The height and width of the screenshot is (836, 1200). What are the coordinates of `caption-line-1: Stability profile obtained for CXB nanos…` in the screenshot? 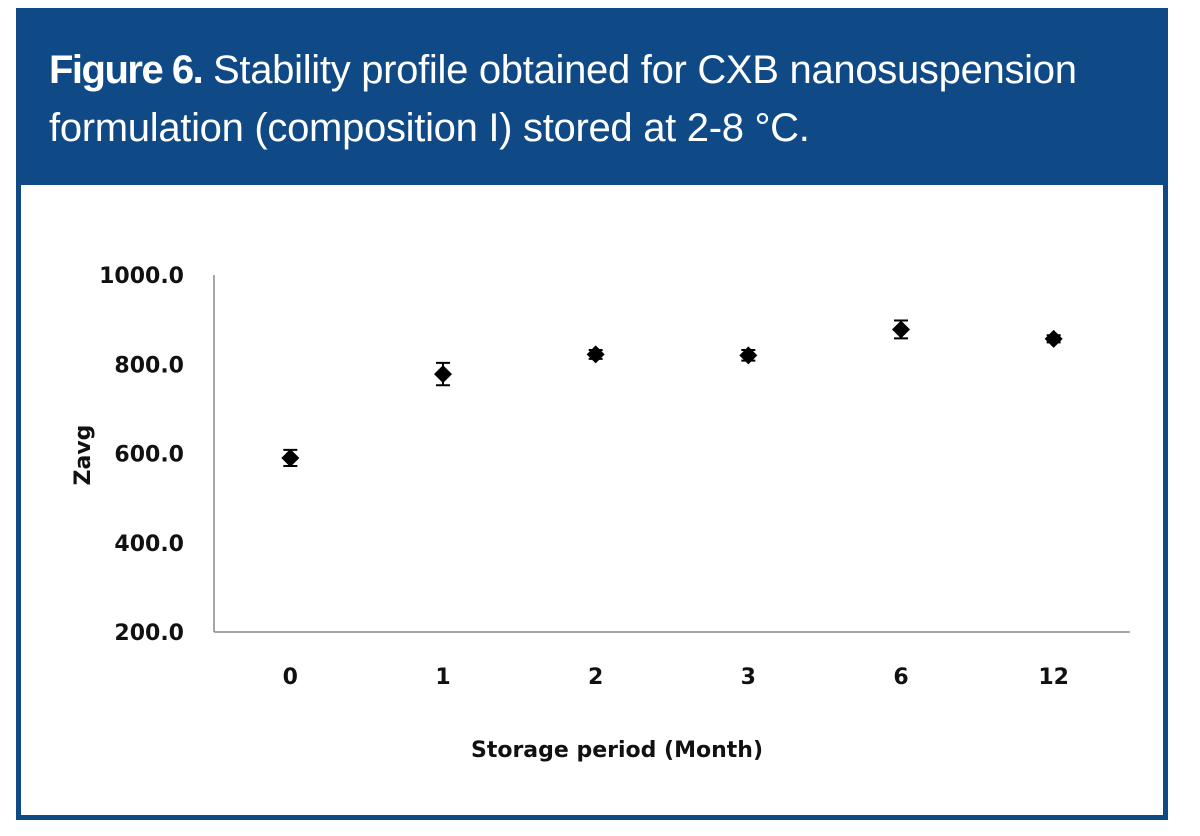 It's located at (645, 70).